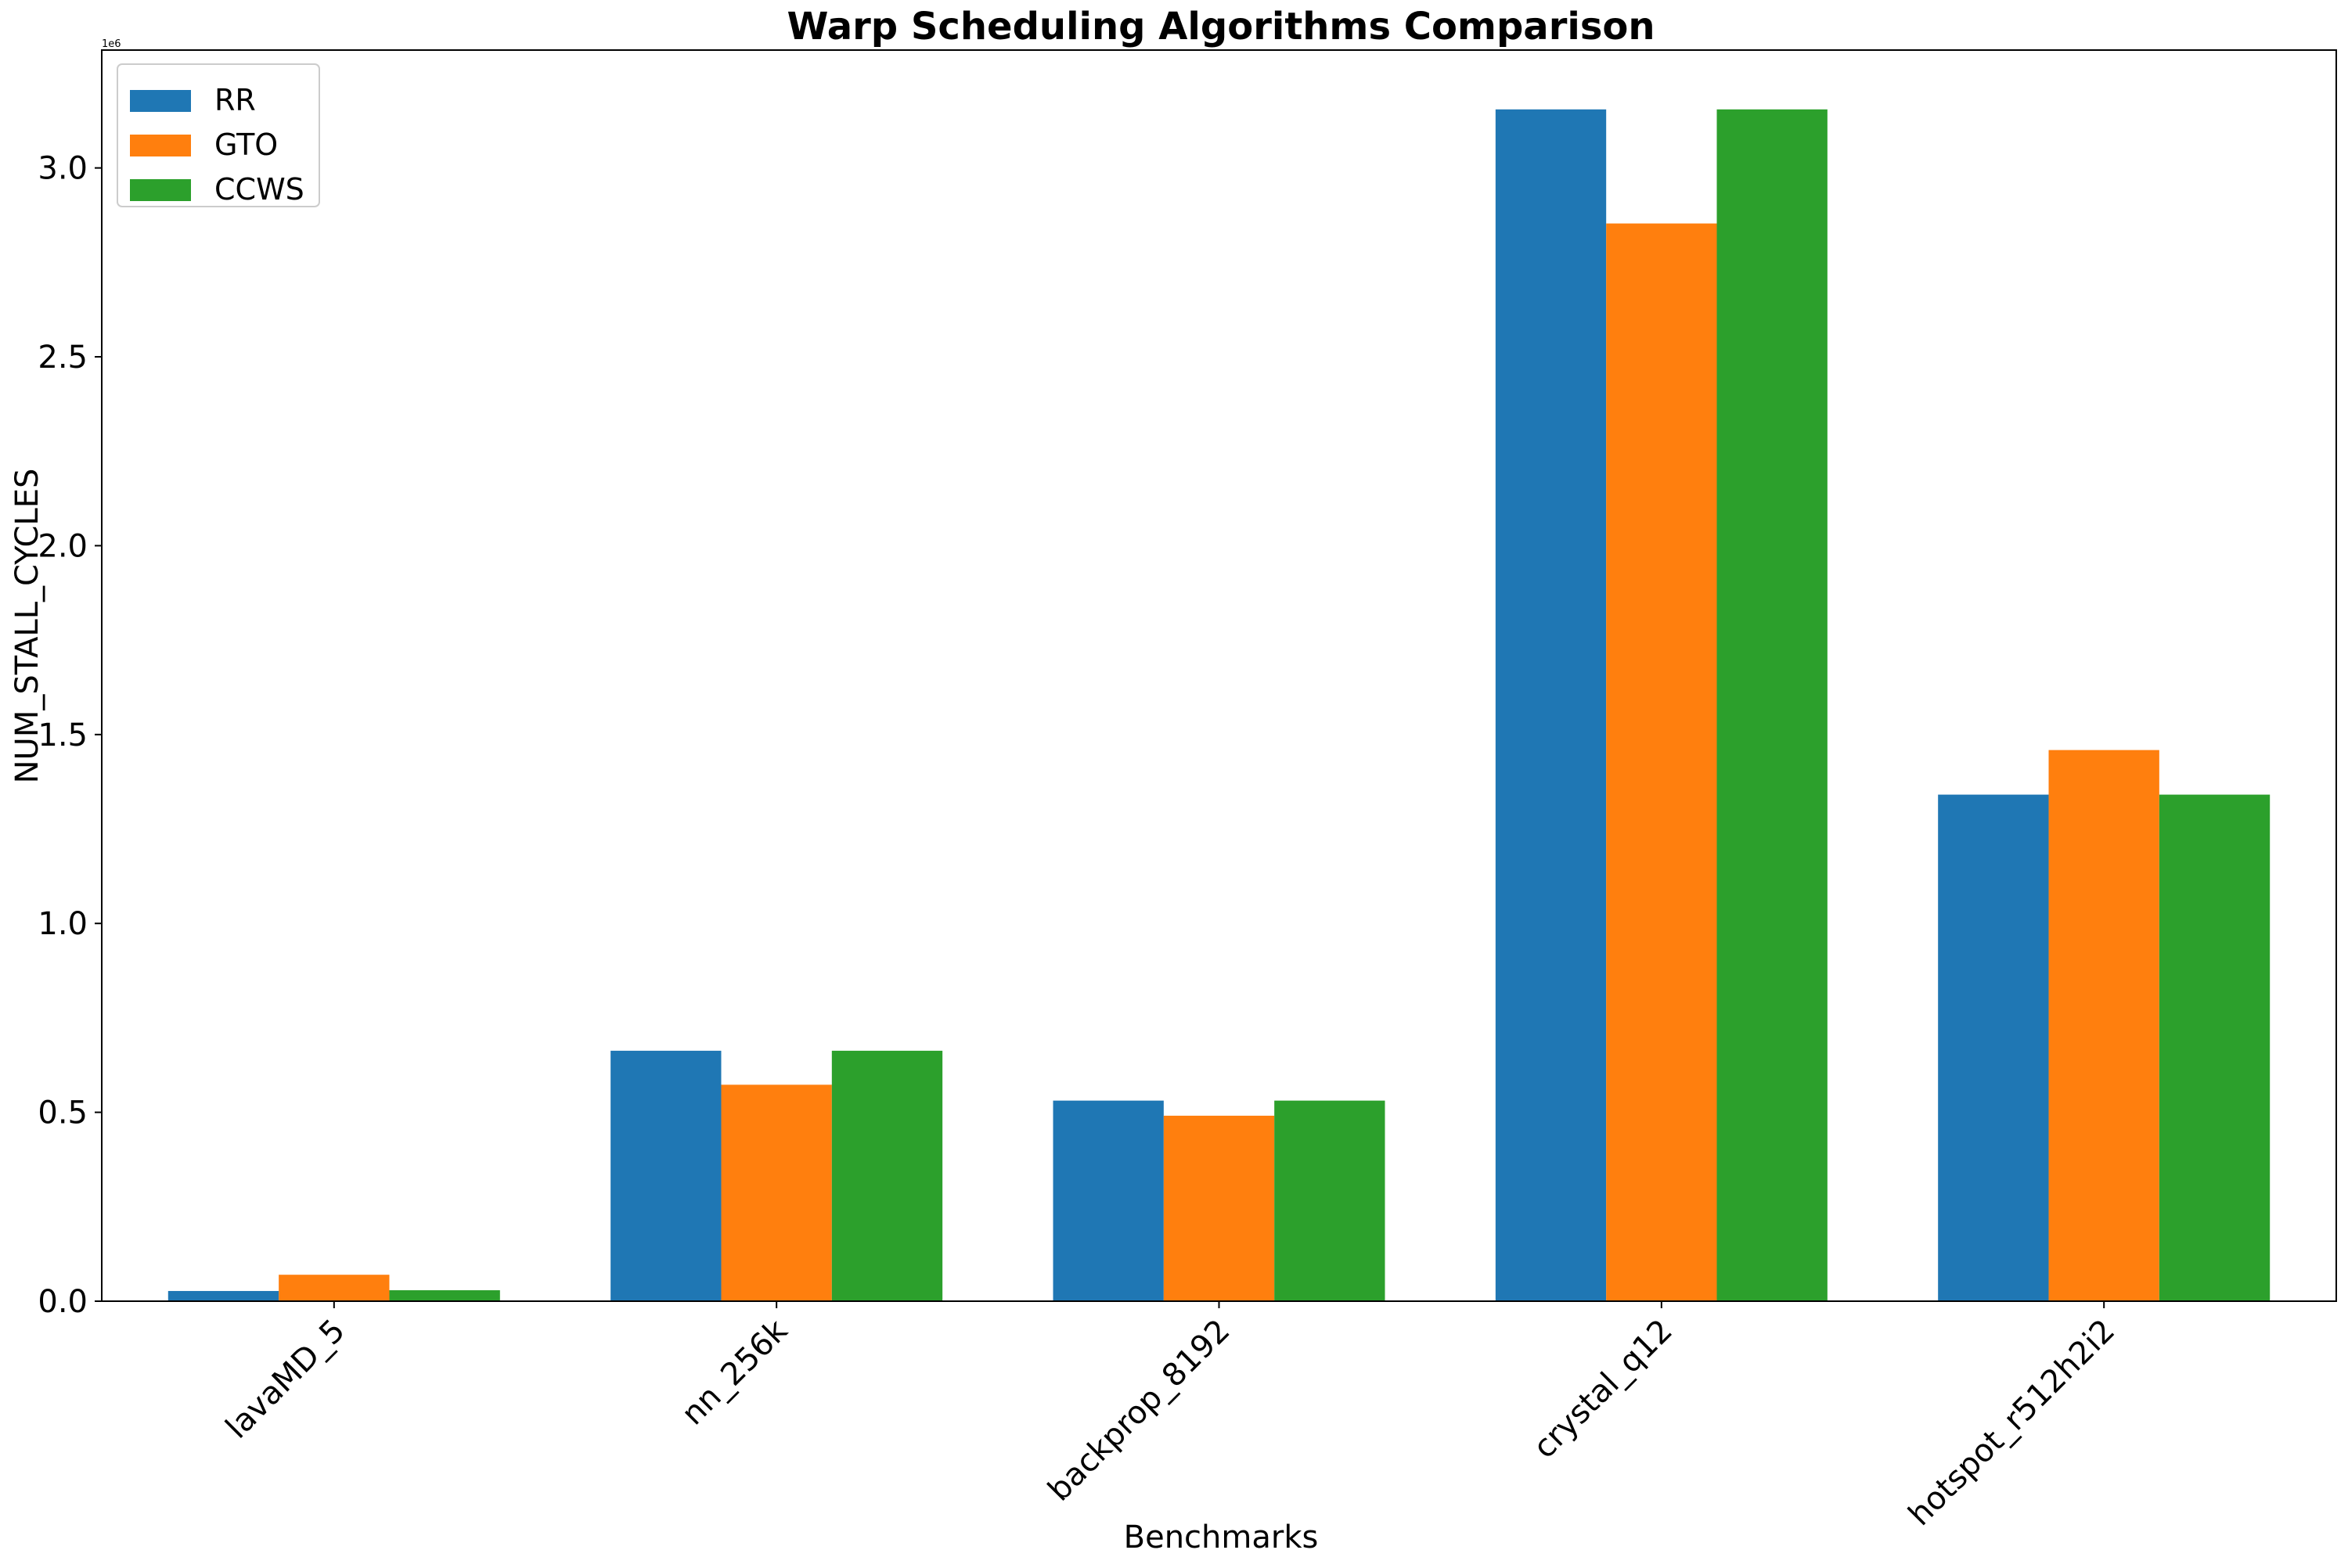 The width and height of the screenshot is (2348, 1568). I want to click on y-tick-label: 2.0, so click(63, 546).